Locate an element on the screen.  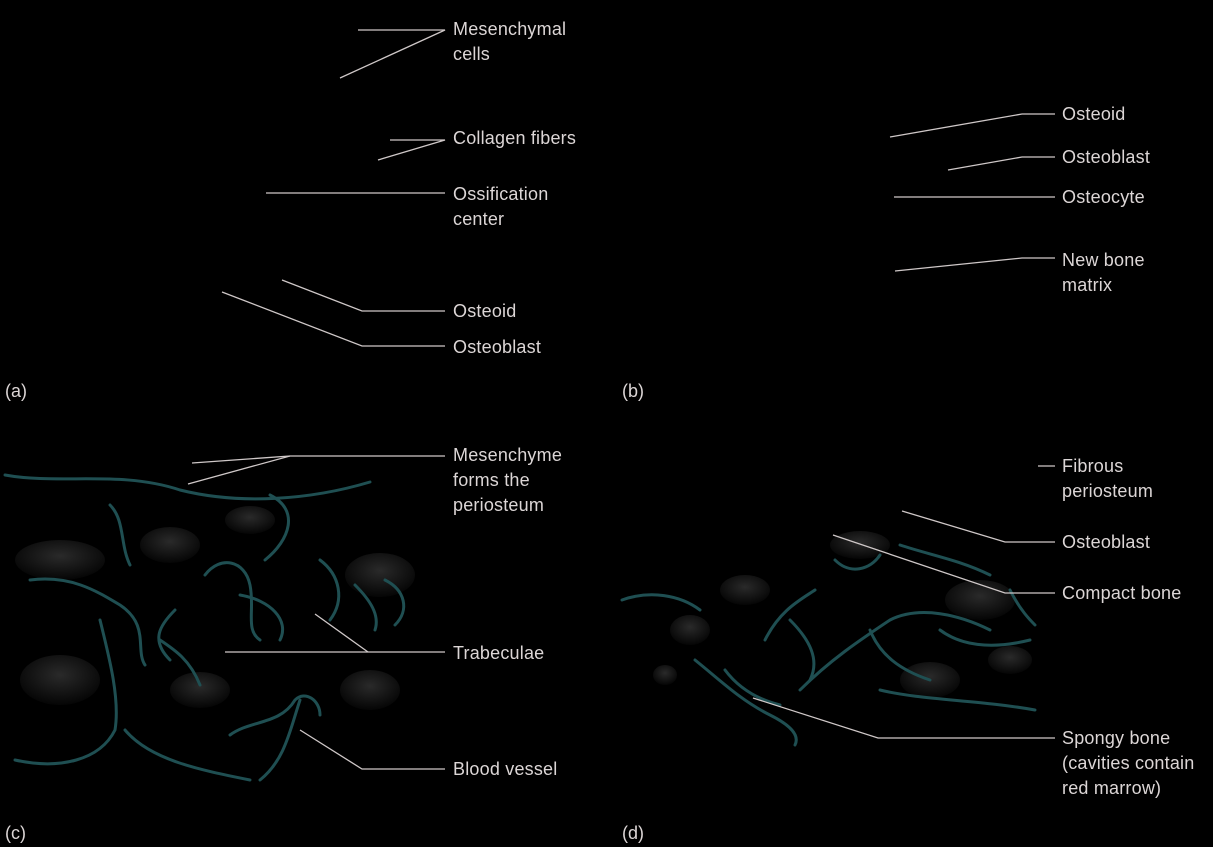
label-osteoid-a: Osteoid is located at coordinates (485, 311).